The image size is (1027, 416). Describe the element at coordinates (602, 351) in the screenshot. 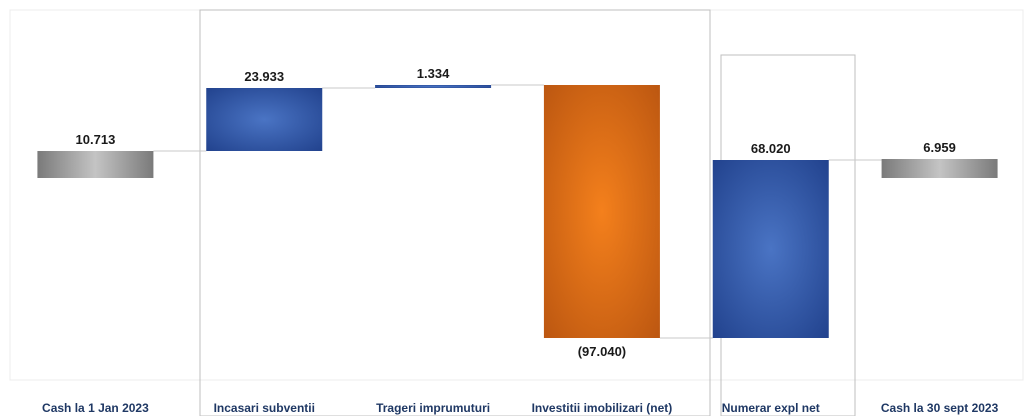

I see `value-label: (97.040)` at that location.